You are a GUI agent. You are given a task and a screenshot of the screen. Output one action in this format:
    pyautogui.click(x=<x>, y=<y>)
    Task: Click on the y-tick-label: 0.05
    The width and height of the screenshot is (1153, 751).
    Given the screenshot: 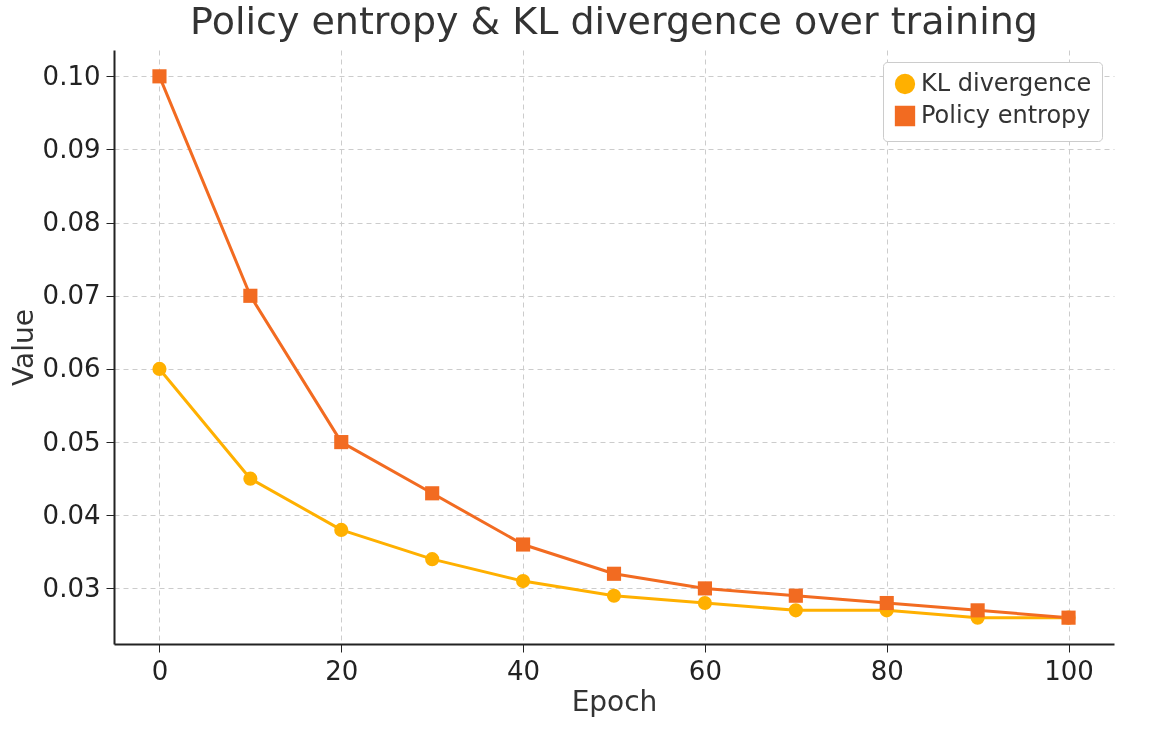 What is the action you would take?
    pyautogui.click(x=71, y=441)
    